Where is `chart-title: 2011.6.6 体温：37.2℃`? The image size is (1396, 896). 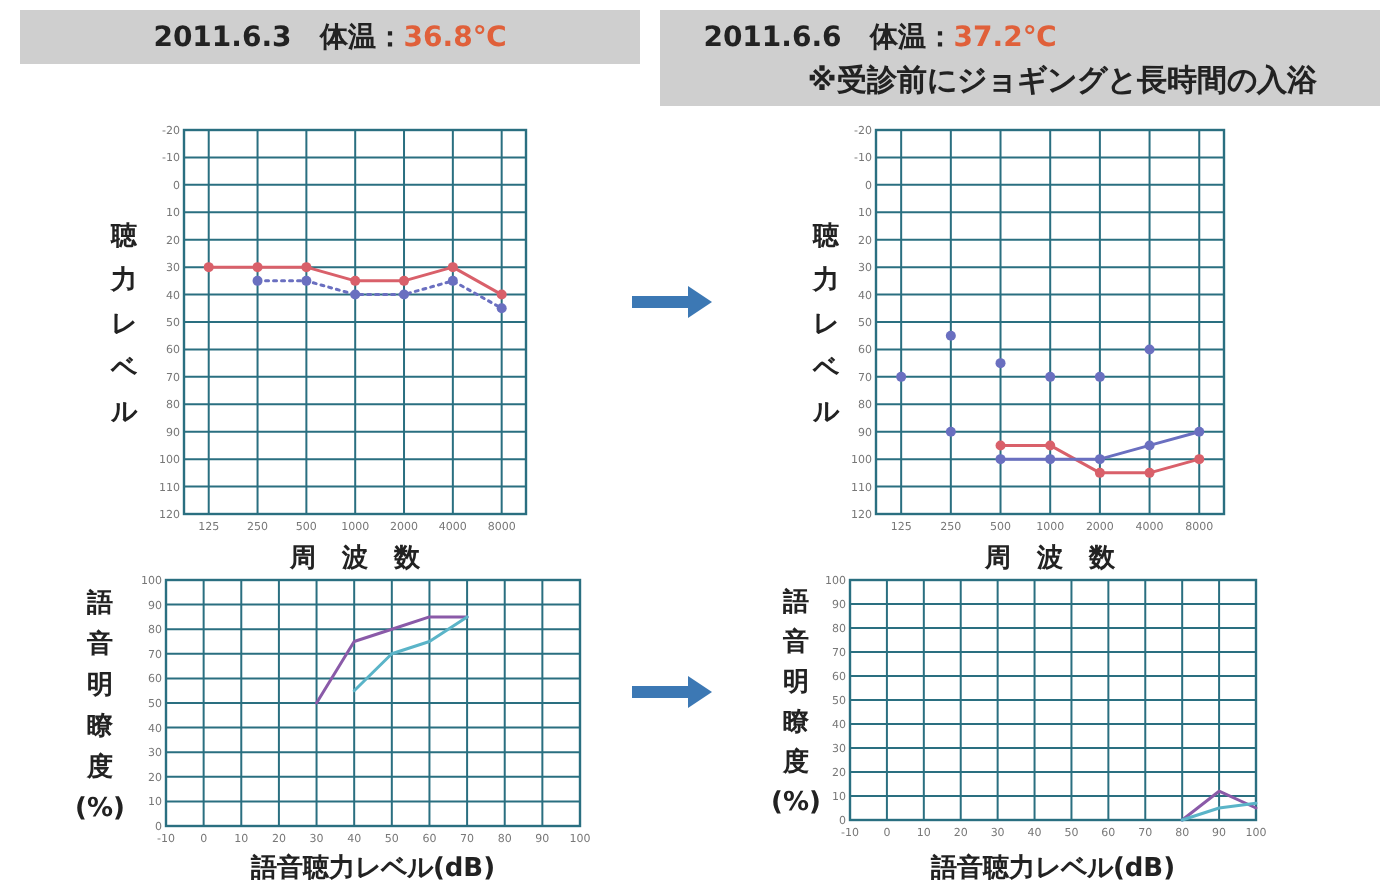
chart-title: 2011.6.6 体温：37.2℃ is located at coordinates (880, 38).